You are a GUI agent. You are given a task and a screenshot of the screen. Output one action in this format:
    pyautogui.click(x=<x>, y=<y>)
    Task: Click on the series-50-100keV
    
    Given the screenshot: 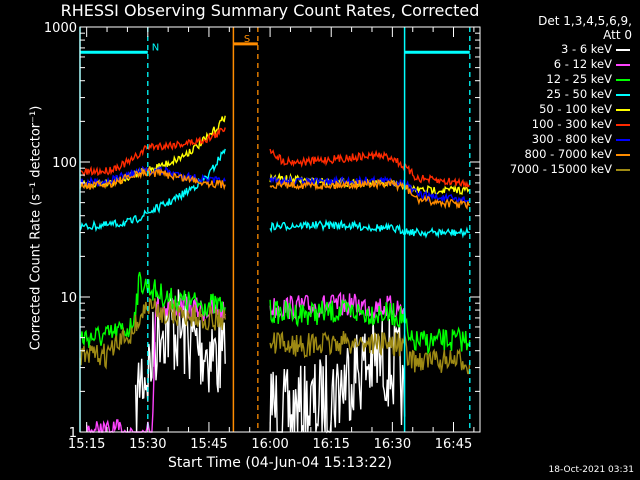 What is the action you would take?
    pyautogui.click(x=274, y=155)
    